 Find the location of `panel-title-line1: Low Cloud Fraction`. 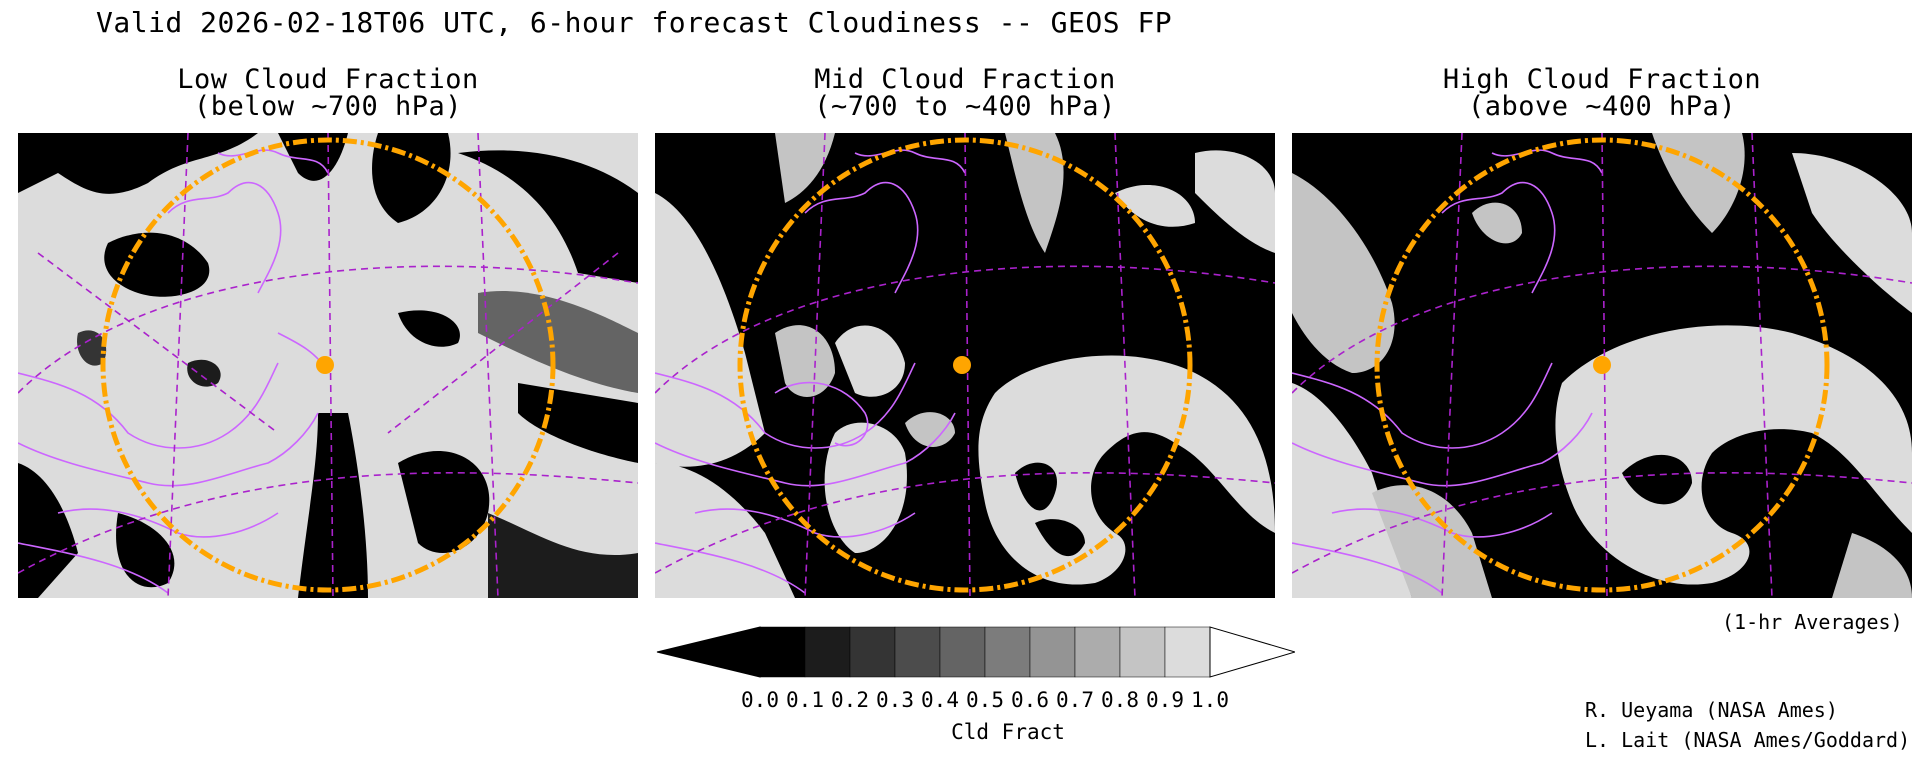

panel-title-line1: Low Cloud Fraction is located at coordinates (328, 79).